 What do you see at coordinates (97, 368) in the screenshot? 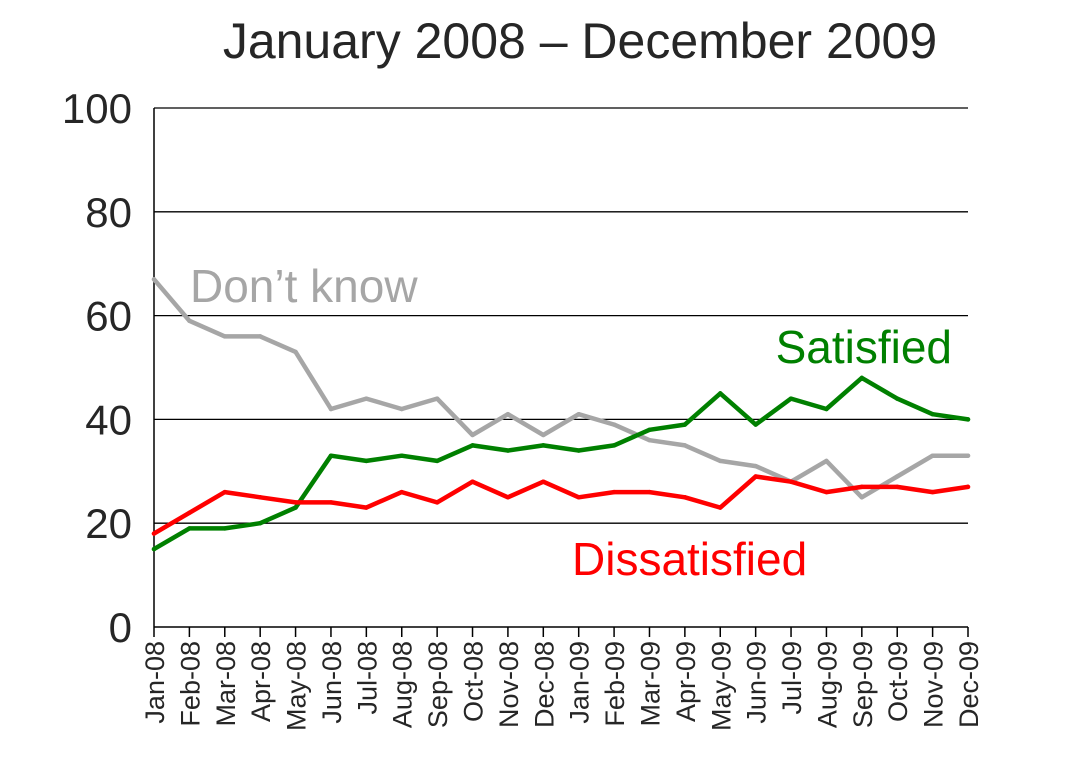
I see `y-axis-ticks: 0 20 40 60 80 100` at bounding box center [97, 368].